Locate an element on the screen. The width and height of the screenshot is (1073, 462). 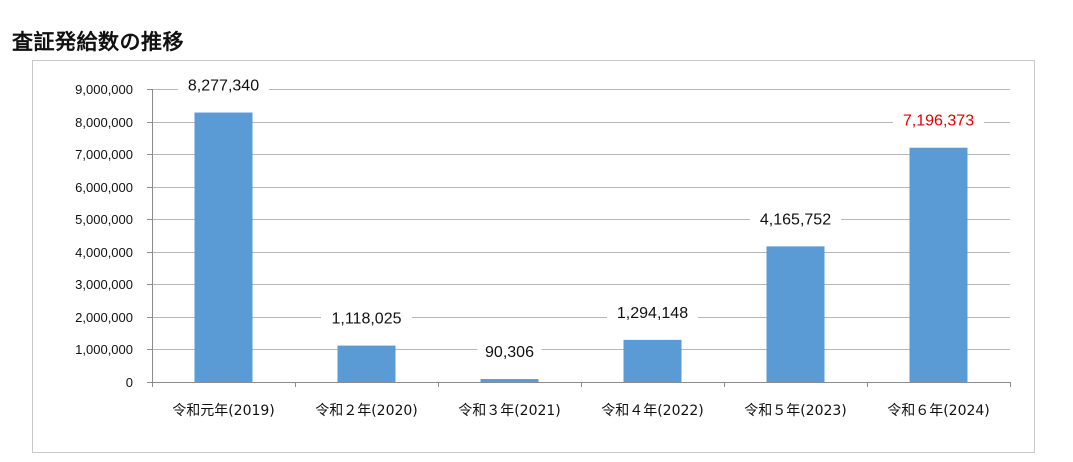
value-label: 1,294,148 is located at coordinates (652, 313).